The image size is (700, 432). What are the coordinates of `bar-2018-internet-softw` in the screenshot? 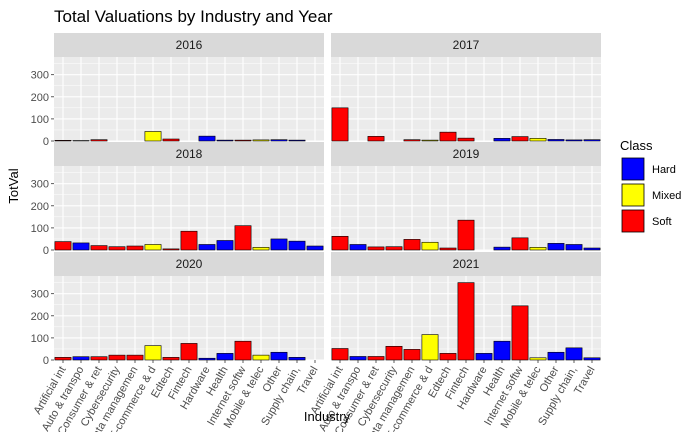 It's located at (243, 238).